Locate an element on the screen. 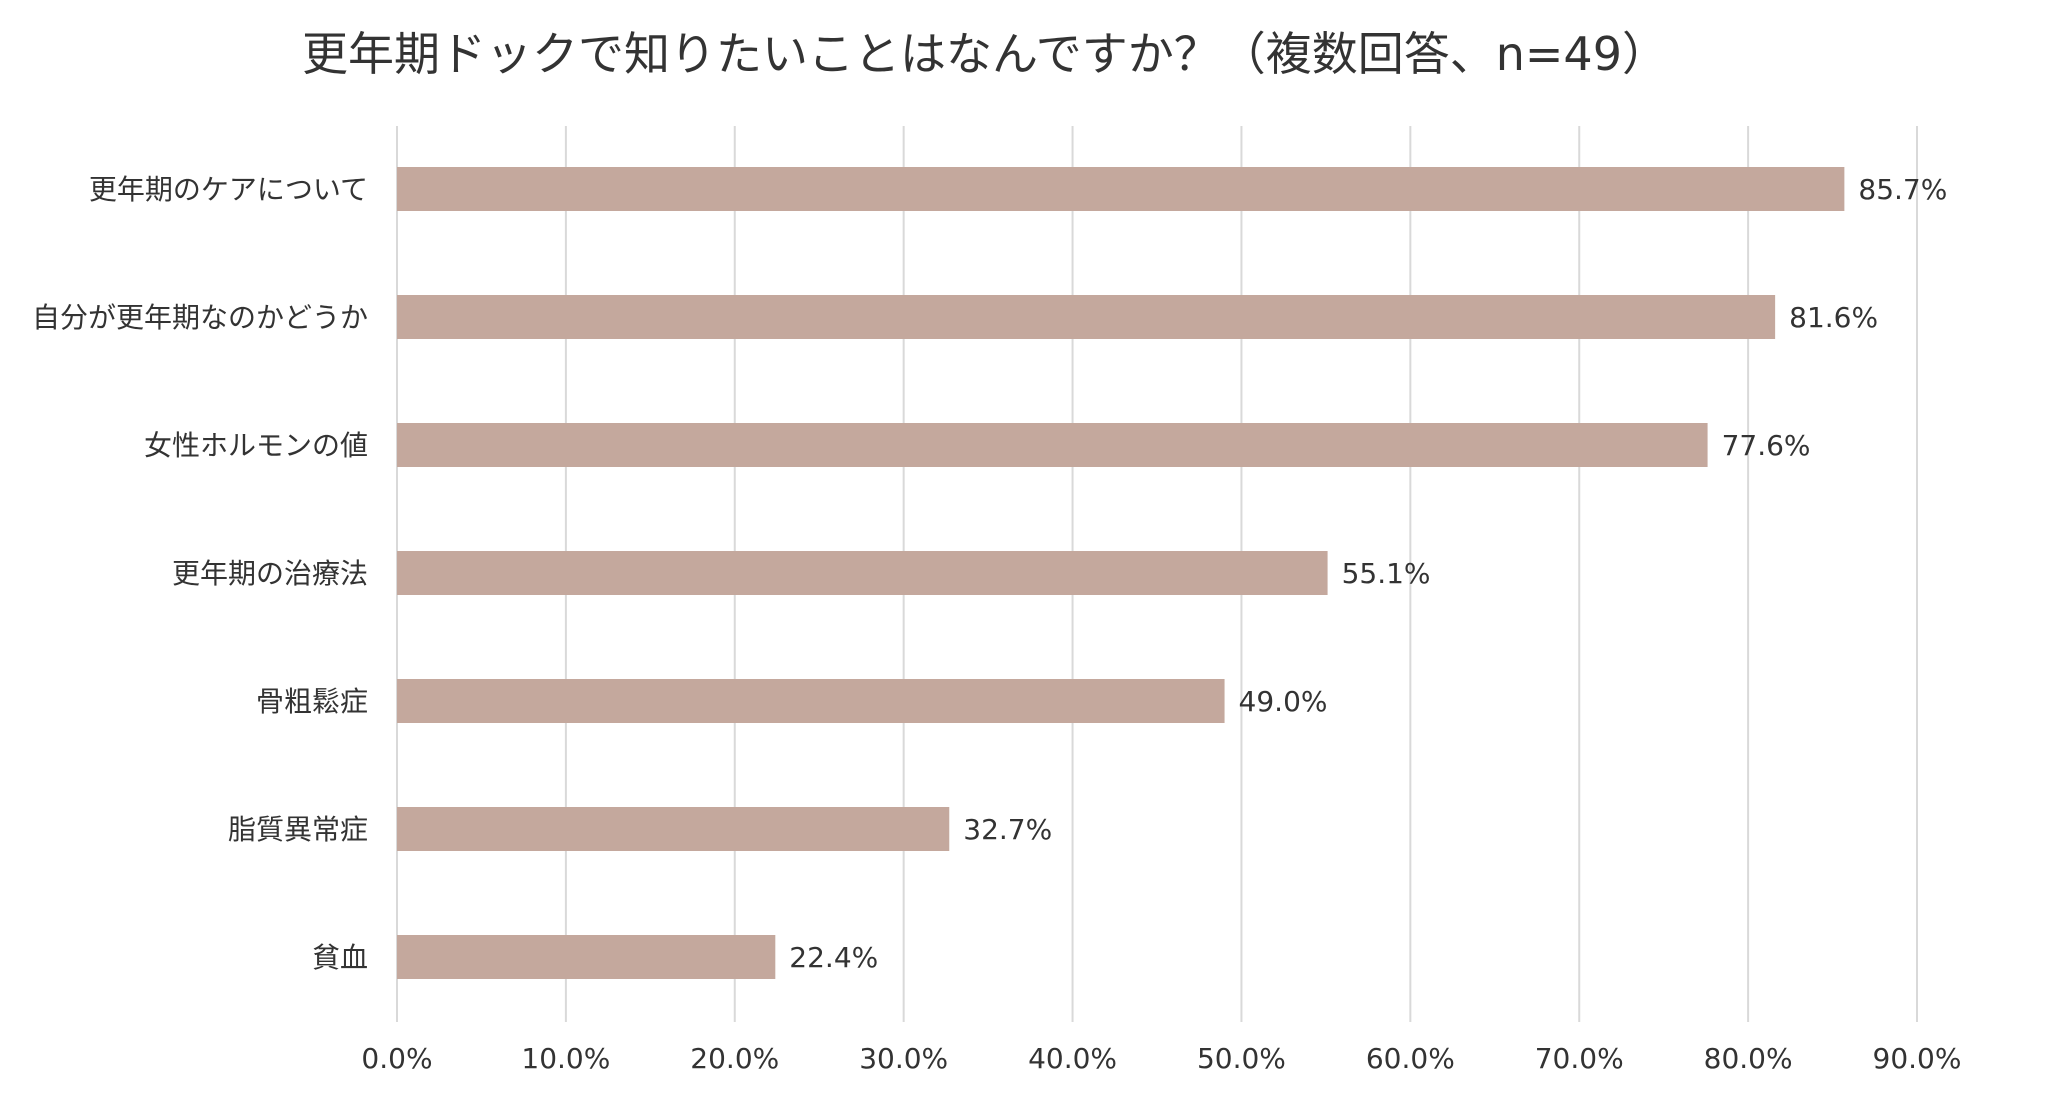 Image resolution: width=2050 pixels, height=1094 pixels. x-tick-label: 80.0% is located at coordinates (1748, 1058).